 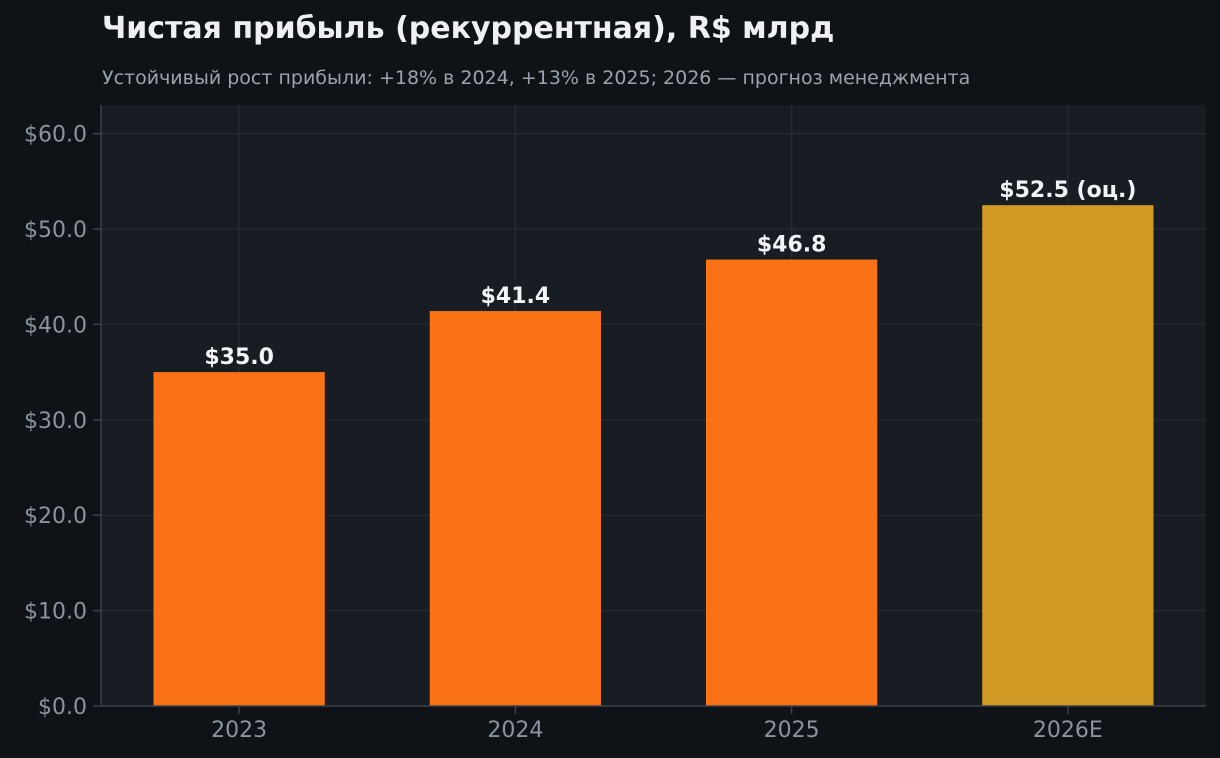 What do you see at coordinates (1067, 190) in the screenshot?
I see `bar-value-label: $52.5 (оц.)` at bounding box center [1067, 190].